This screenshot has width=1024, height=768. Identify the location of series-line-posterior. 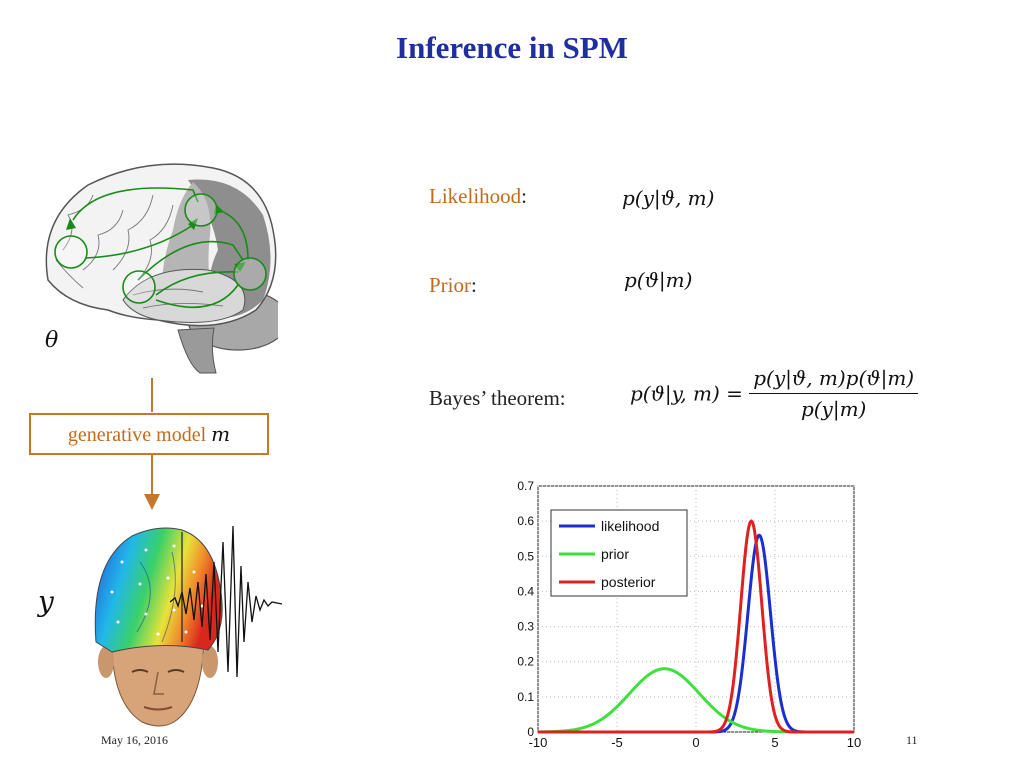
(696, 626).